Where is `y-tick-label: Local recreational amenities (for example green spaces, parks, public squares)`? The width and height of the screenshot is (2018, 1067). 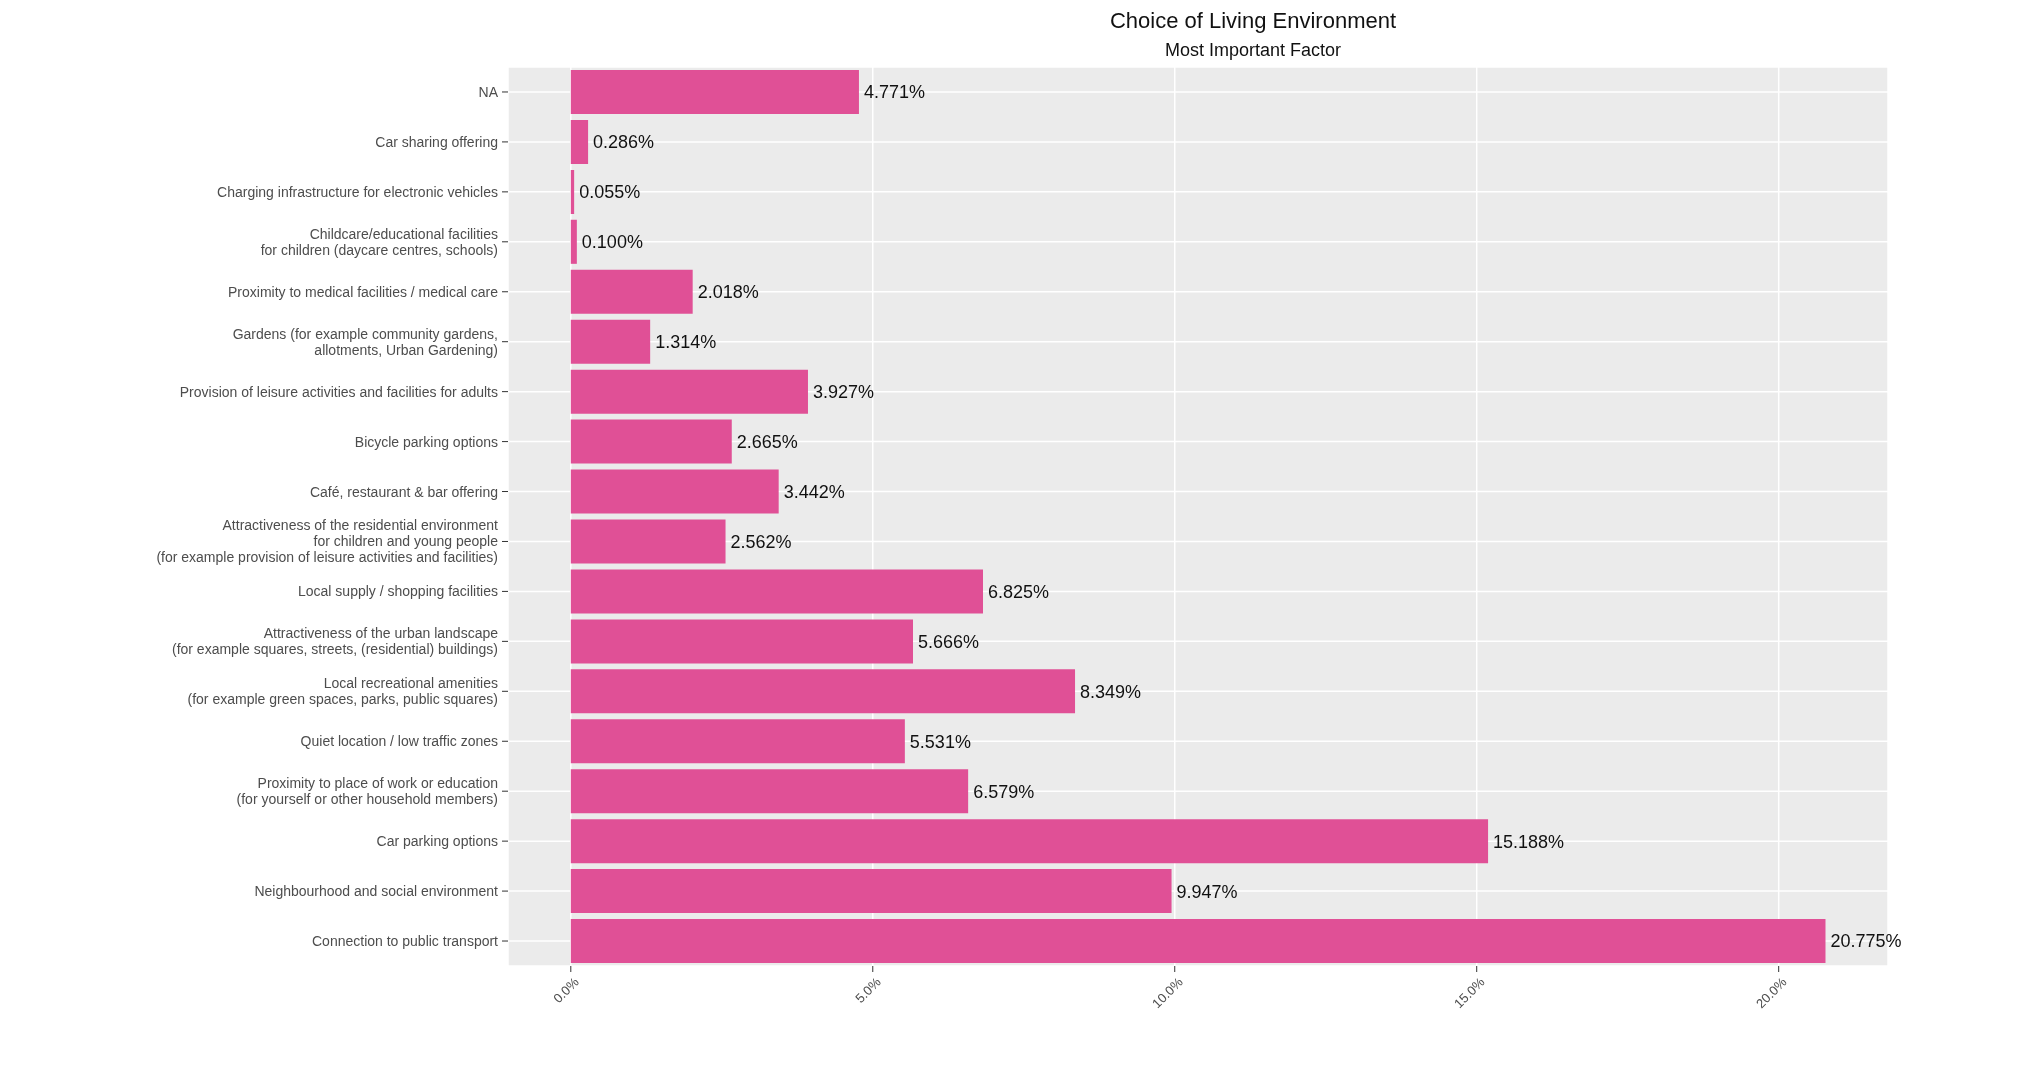
y-tick-label: Local recreational amenities (for example green spaces, parks, public squares) is located at coordinates (342, 691).